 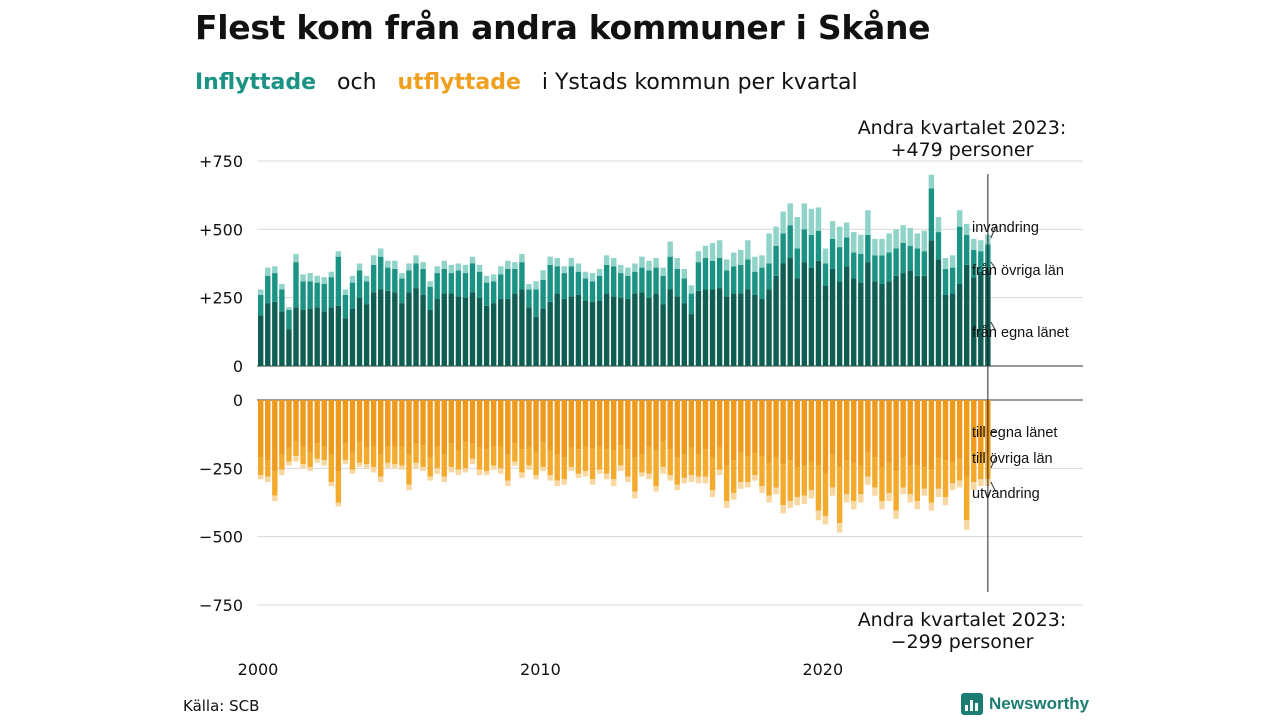 What do you see at coordinates (993, 431) in the screenshot?
I see `series-leader-outflow` at bounding box center [993, 431].